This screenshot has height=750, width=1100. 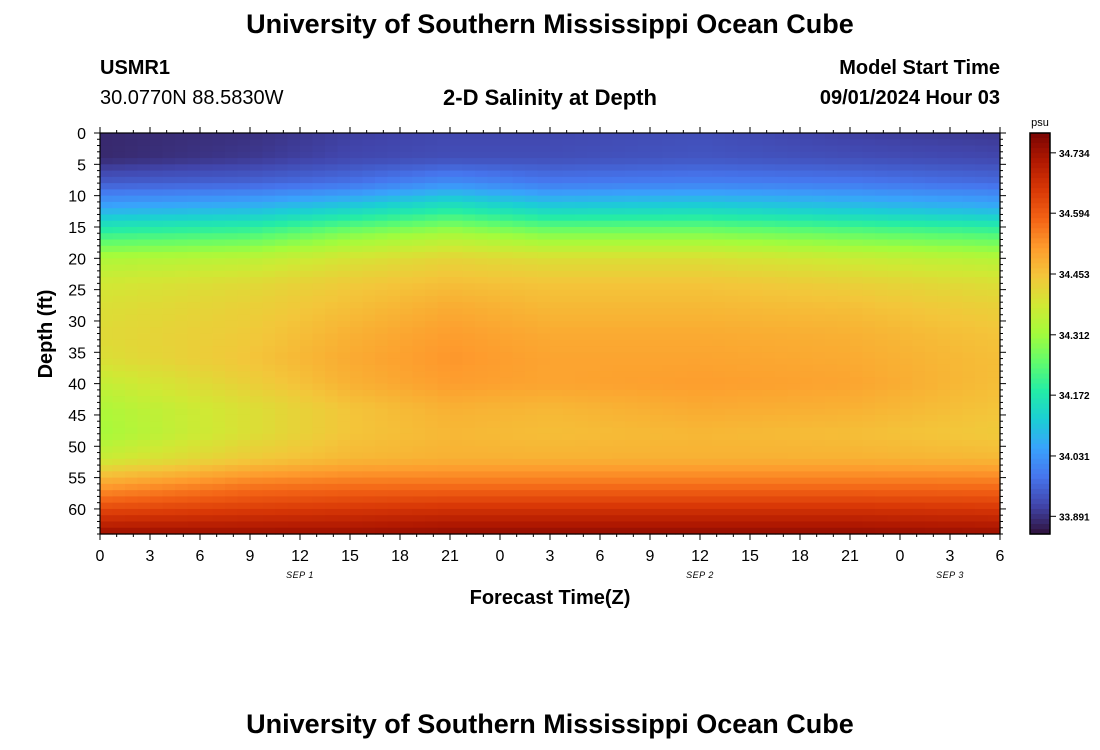 What do you see at coordinates (200, 556) in the screenshot?
I see `x-tick-label: 6` at bounding box center [200, 556].